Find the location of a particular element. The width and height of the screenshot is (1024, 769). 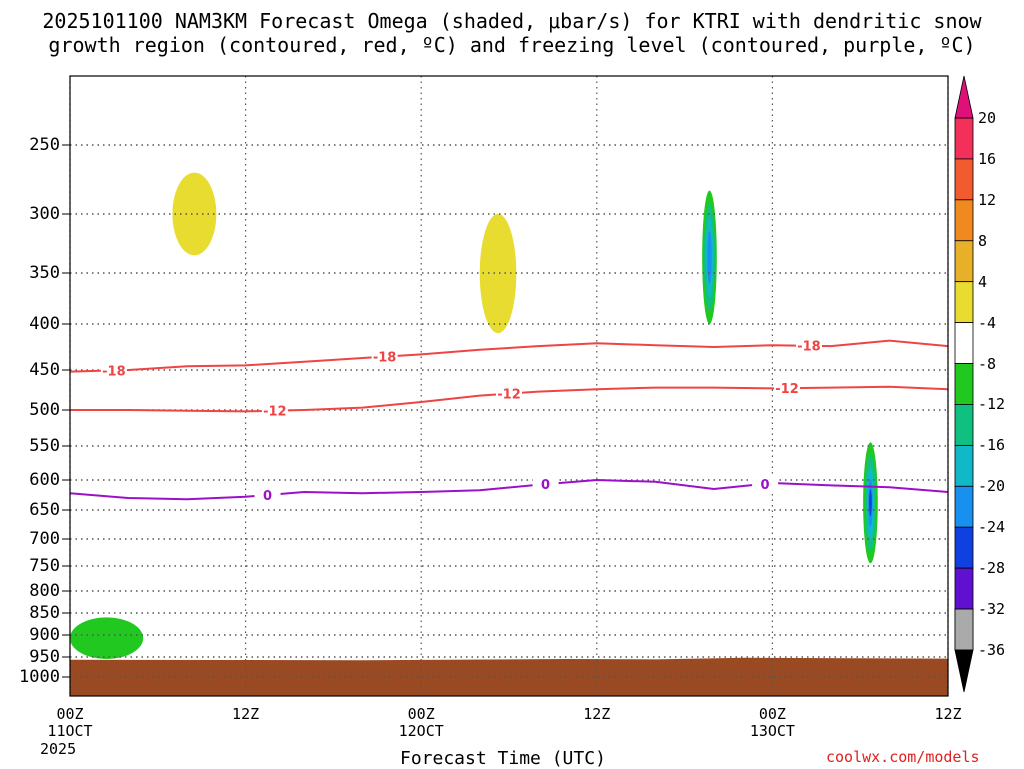

colorbar-top-cap is located at coordinates (964, 97).